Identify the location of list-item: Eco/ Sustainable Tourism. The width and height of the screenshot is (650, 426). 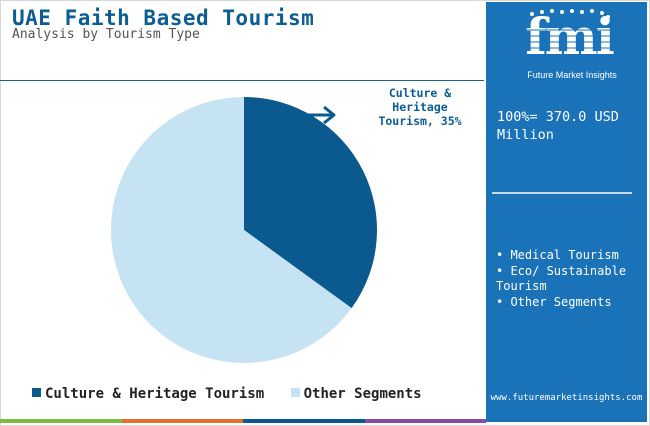
(571, 279).